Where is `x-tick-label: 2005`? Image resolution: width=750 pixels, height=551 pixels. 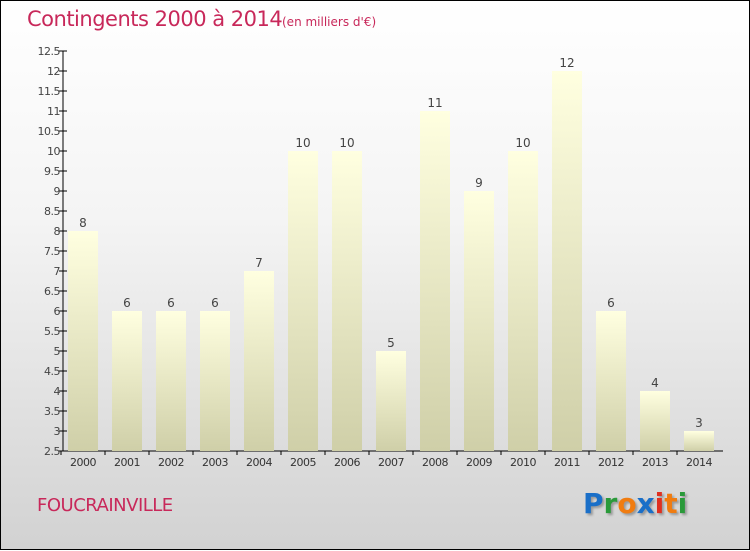 x-tick-label: 2005 is located at coordinates (303, 462).